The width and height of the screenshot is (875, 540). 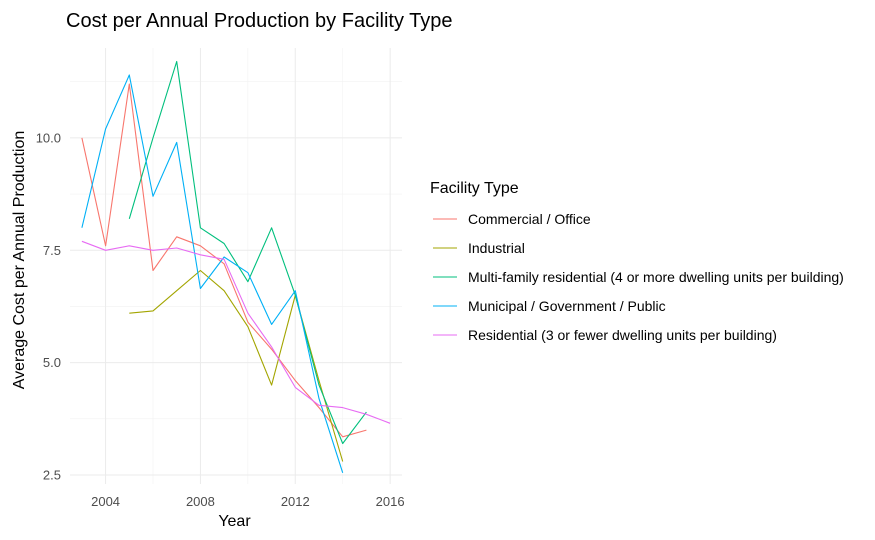 I want to click on x-tick-label: 2016, so click(x=390, y=501).